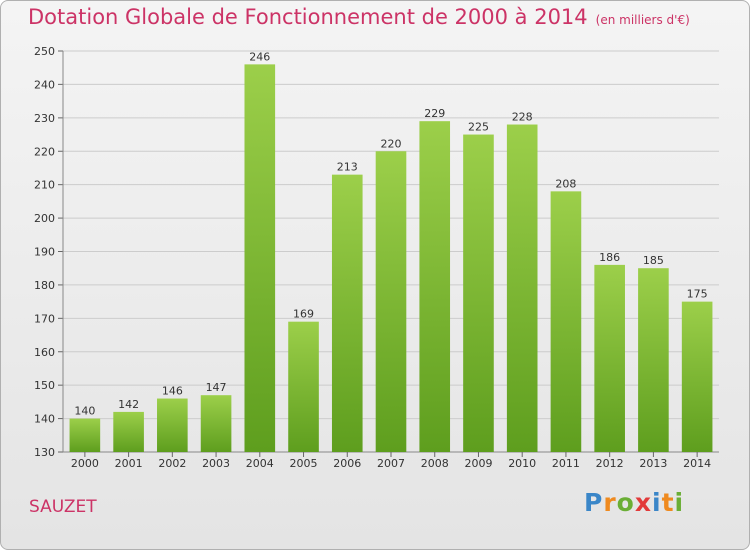  Describe the element at coordinates (63, 507) in the screenshot. I see `place-name: SAUZET` at that location.